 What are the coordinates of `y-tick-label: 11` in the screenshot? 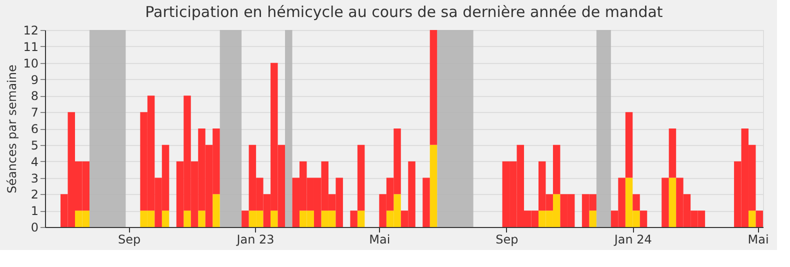 It's located at (30, 47).